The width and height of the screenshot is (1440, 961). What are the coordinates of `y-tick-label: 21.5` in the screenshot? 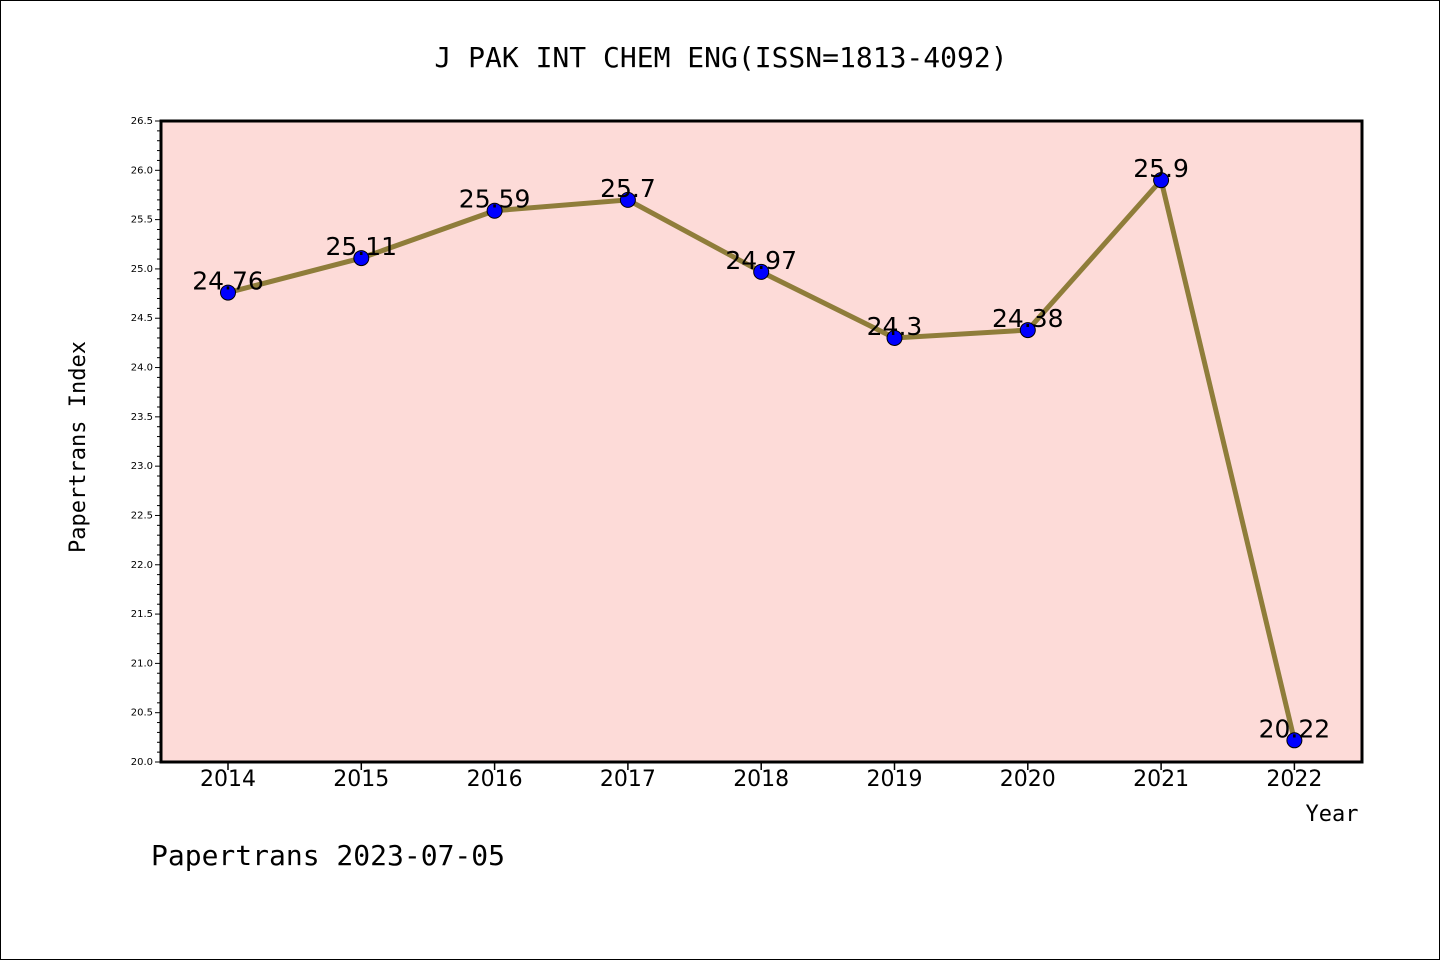 It's located at (142, 614).